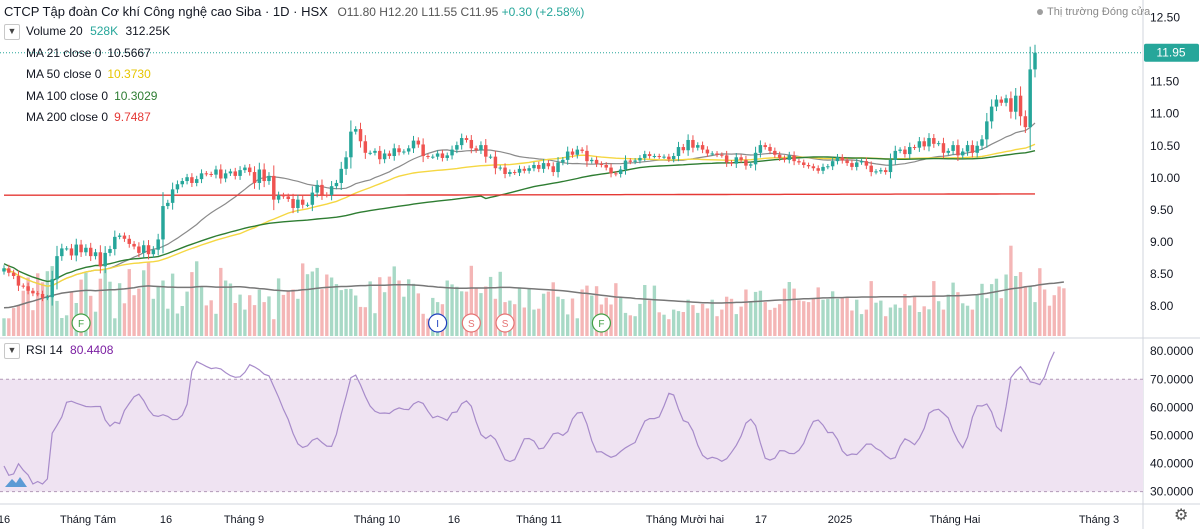 This screenshot has height=529, width=1200. I want to click on ohlc-close: C11.95, so click(479, 12).